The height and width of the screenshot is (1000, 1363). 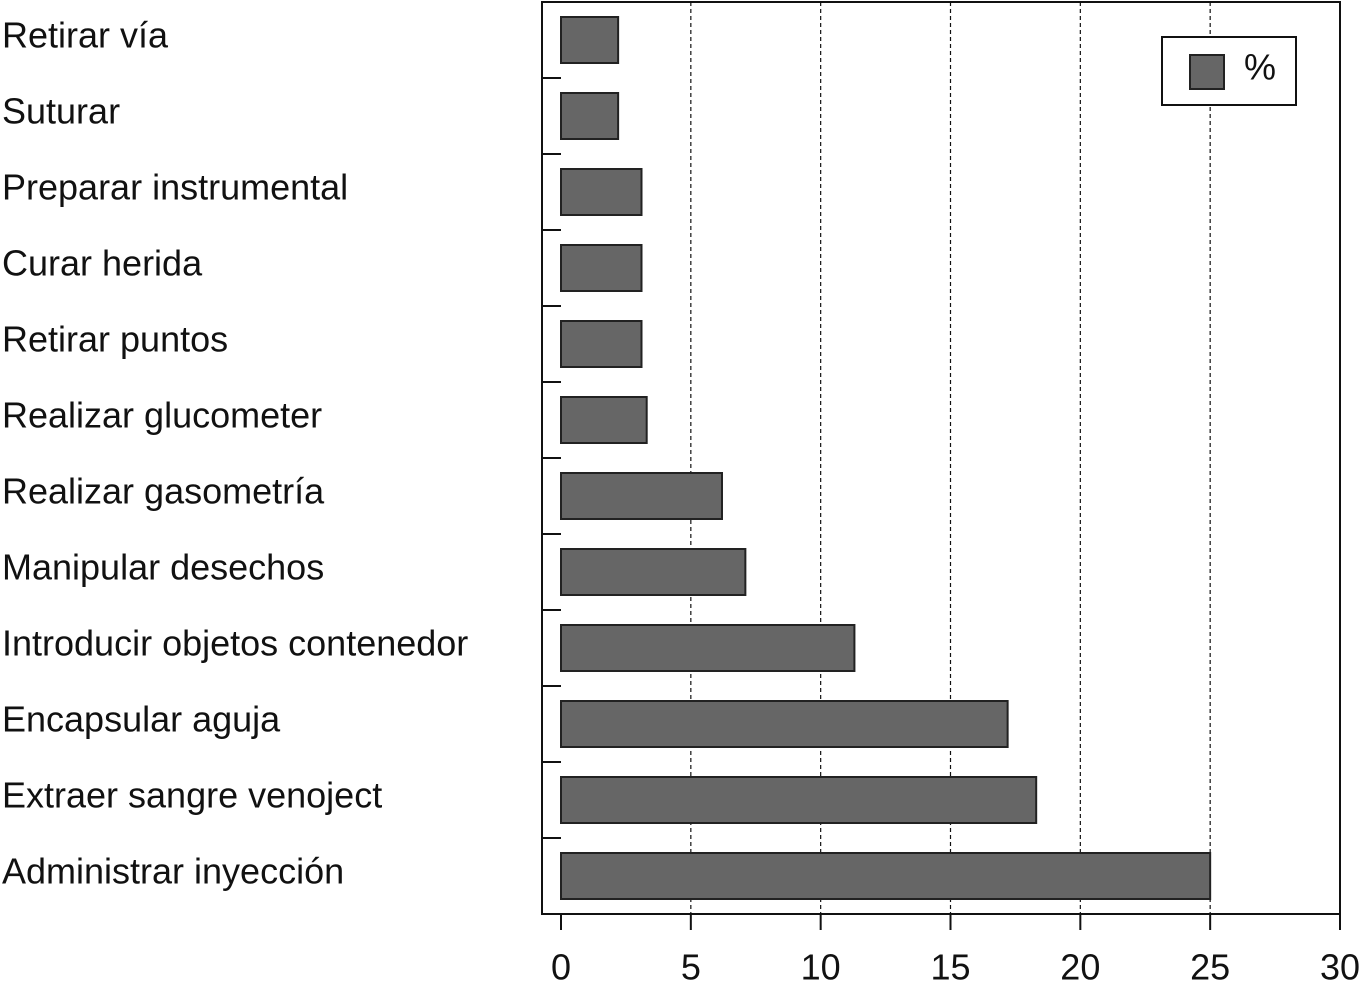 I want to click on legend-label: %, so click(x=1260, y=67).